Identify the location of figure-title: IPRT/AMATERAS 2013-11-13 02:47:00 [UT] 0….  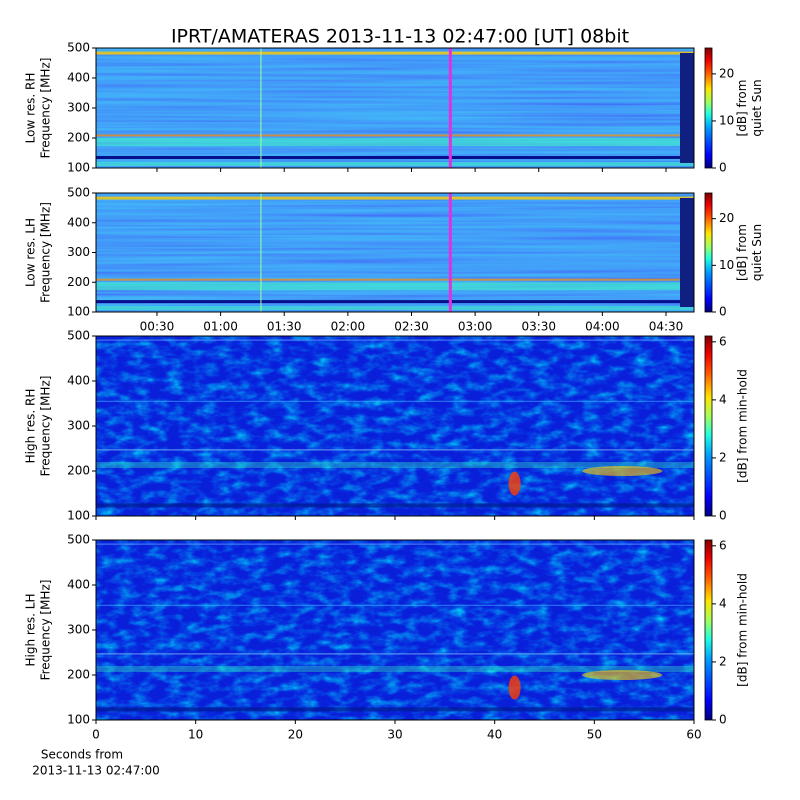
(400, 37).